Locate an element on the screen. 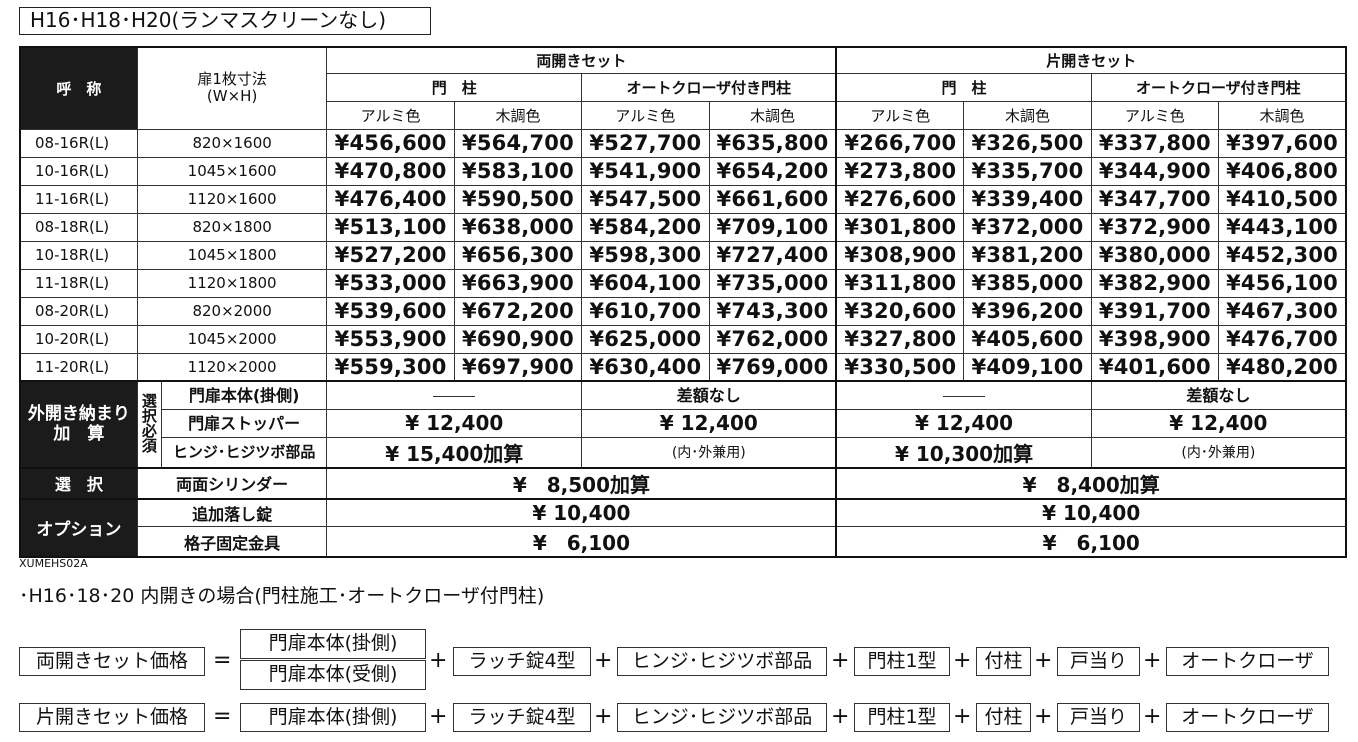 This screenshot has height=742, width=1358. header-auto-post: オートクローザ付き門柱 is located at coordinates (709, 87).